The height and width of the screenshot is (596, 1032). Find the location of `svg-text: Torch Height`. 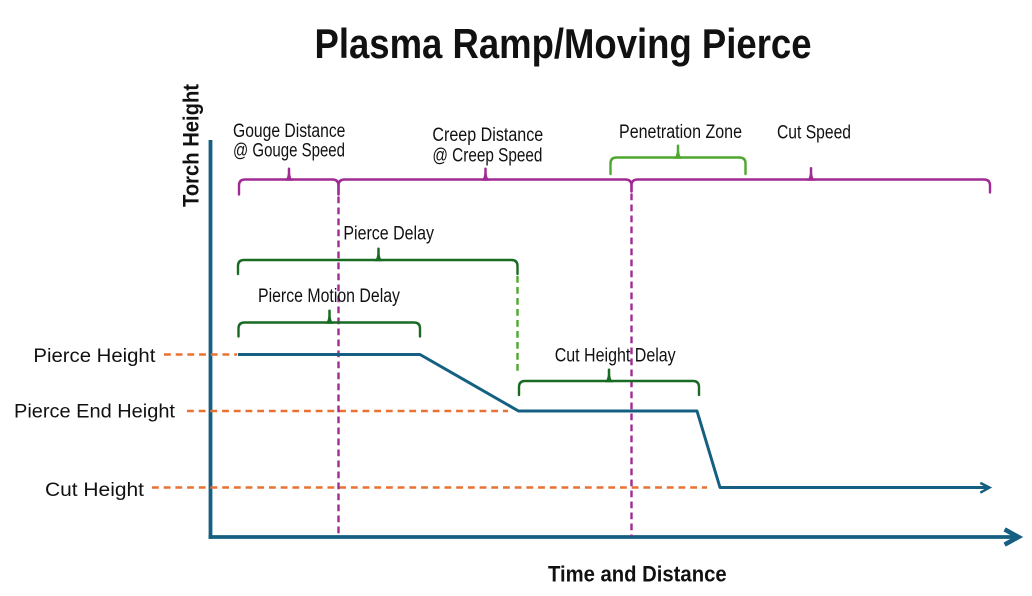

svg-text: Torch Height is located at coordinates (191, 145).